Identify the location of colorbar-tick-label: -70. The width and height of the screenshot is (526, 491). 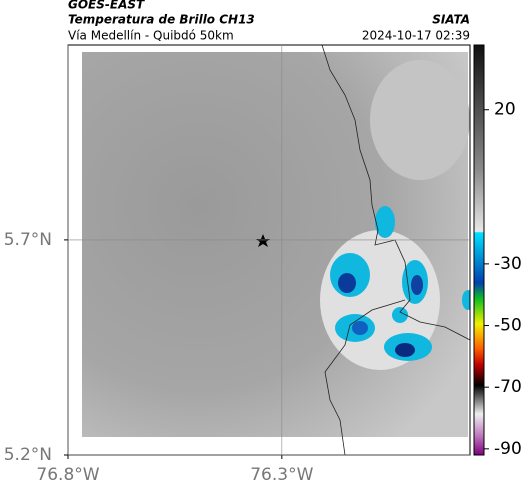
(508, 387).